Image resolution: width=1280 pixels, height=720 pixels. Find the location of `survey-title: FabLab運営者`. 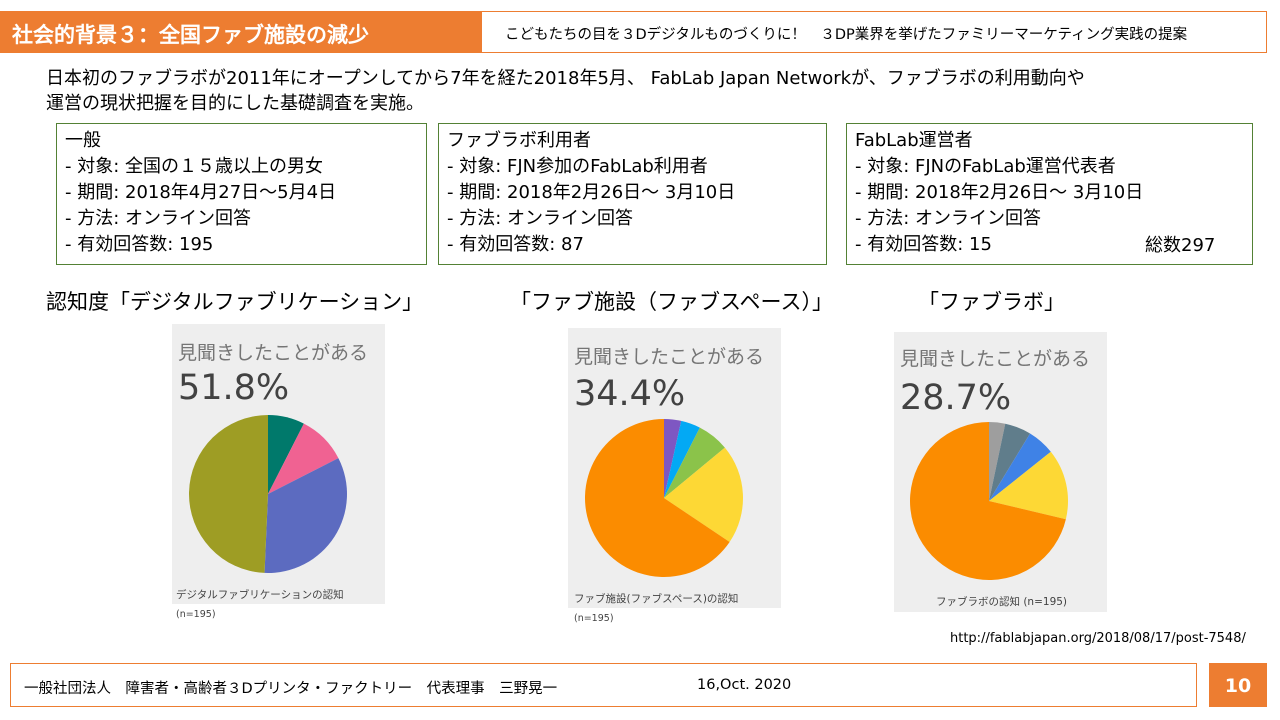

survey-title: FabLab運営者 is located at coordinates (914, 140).